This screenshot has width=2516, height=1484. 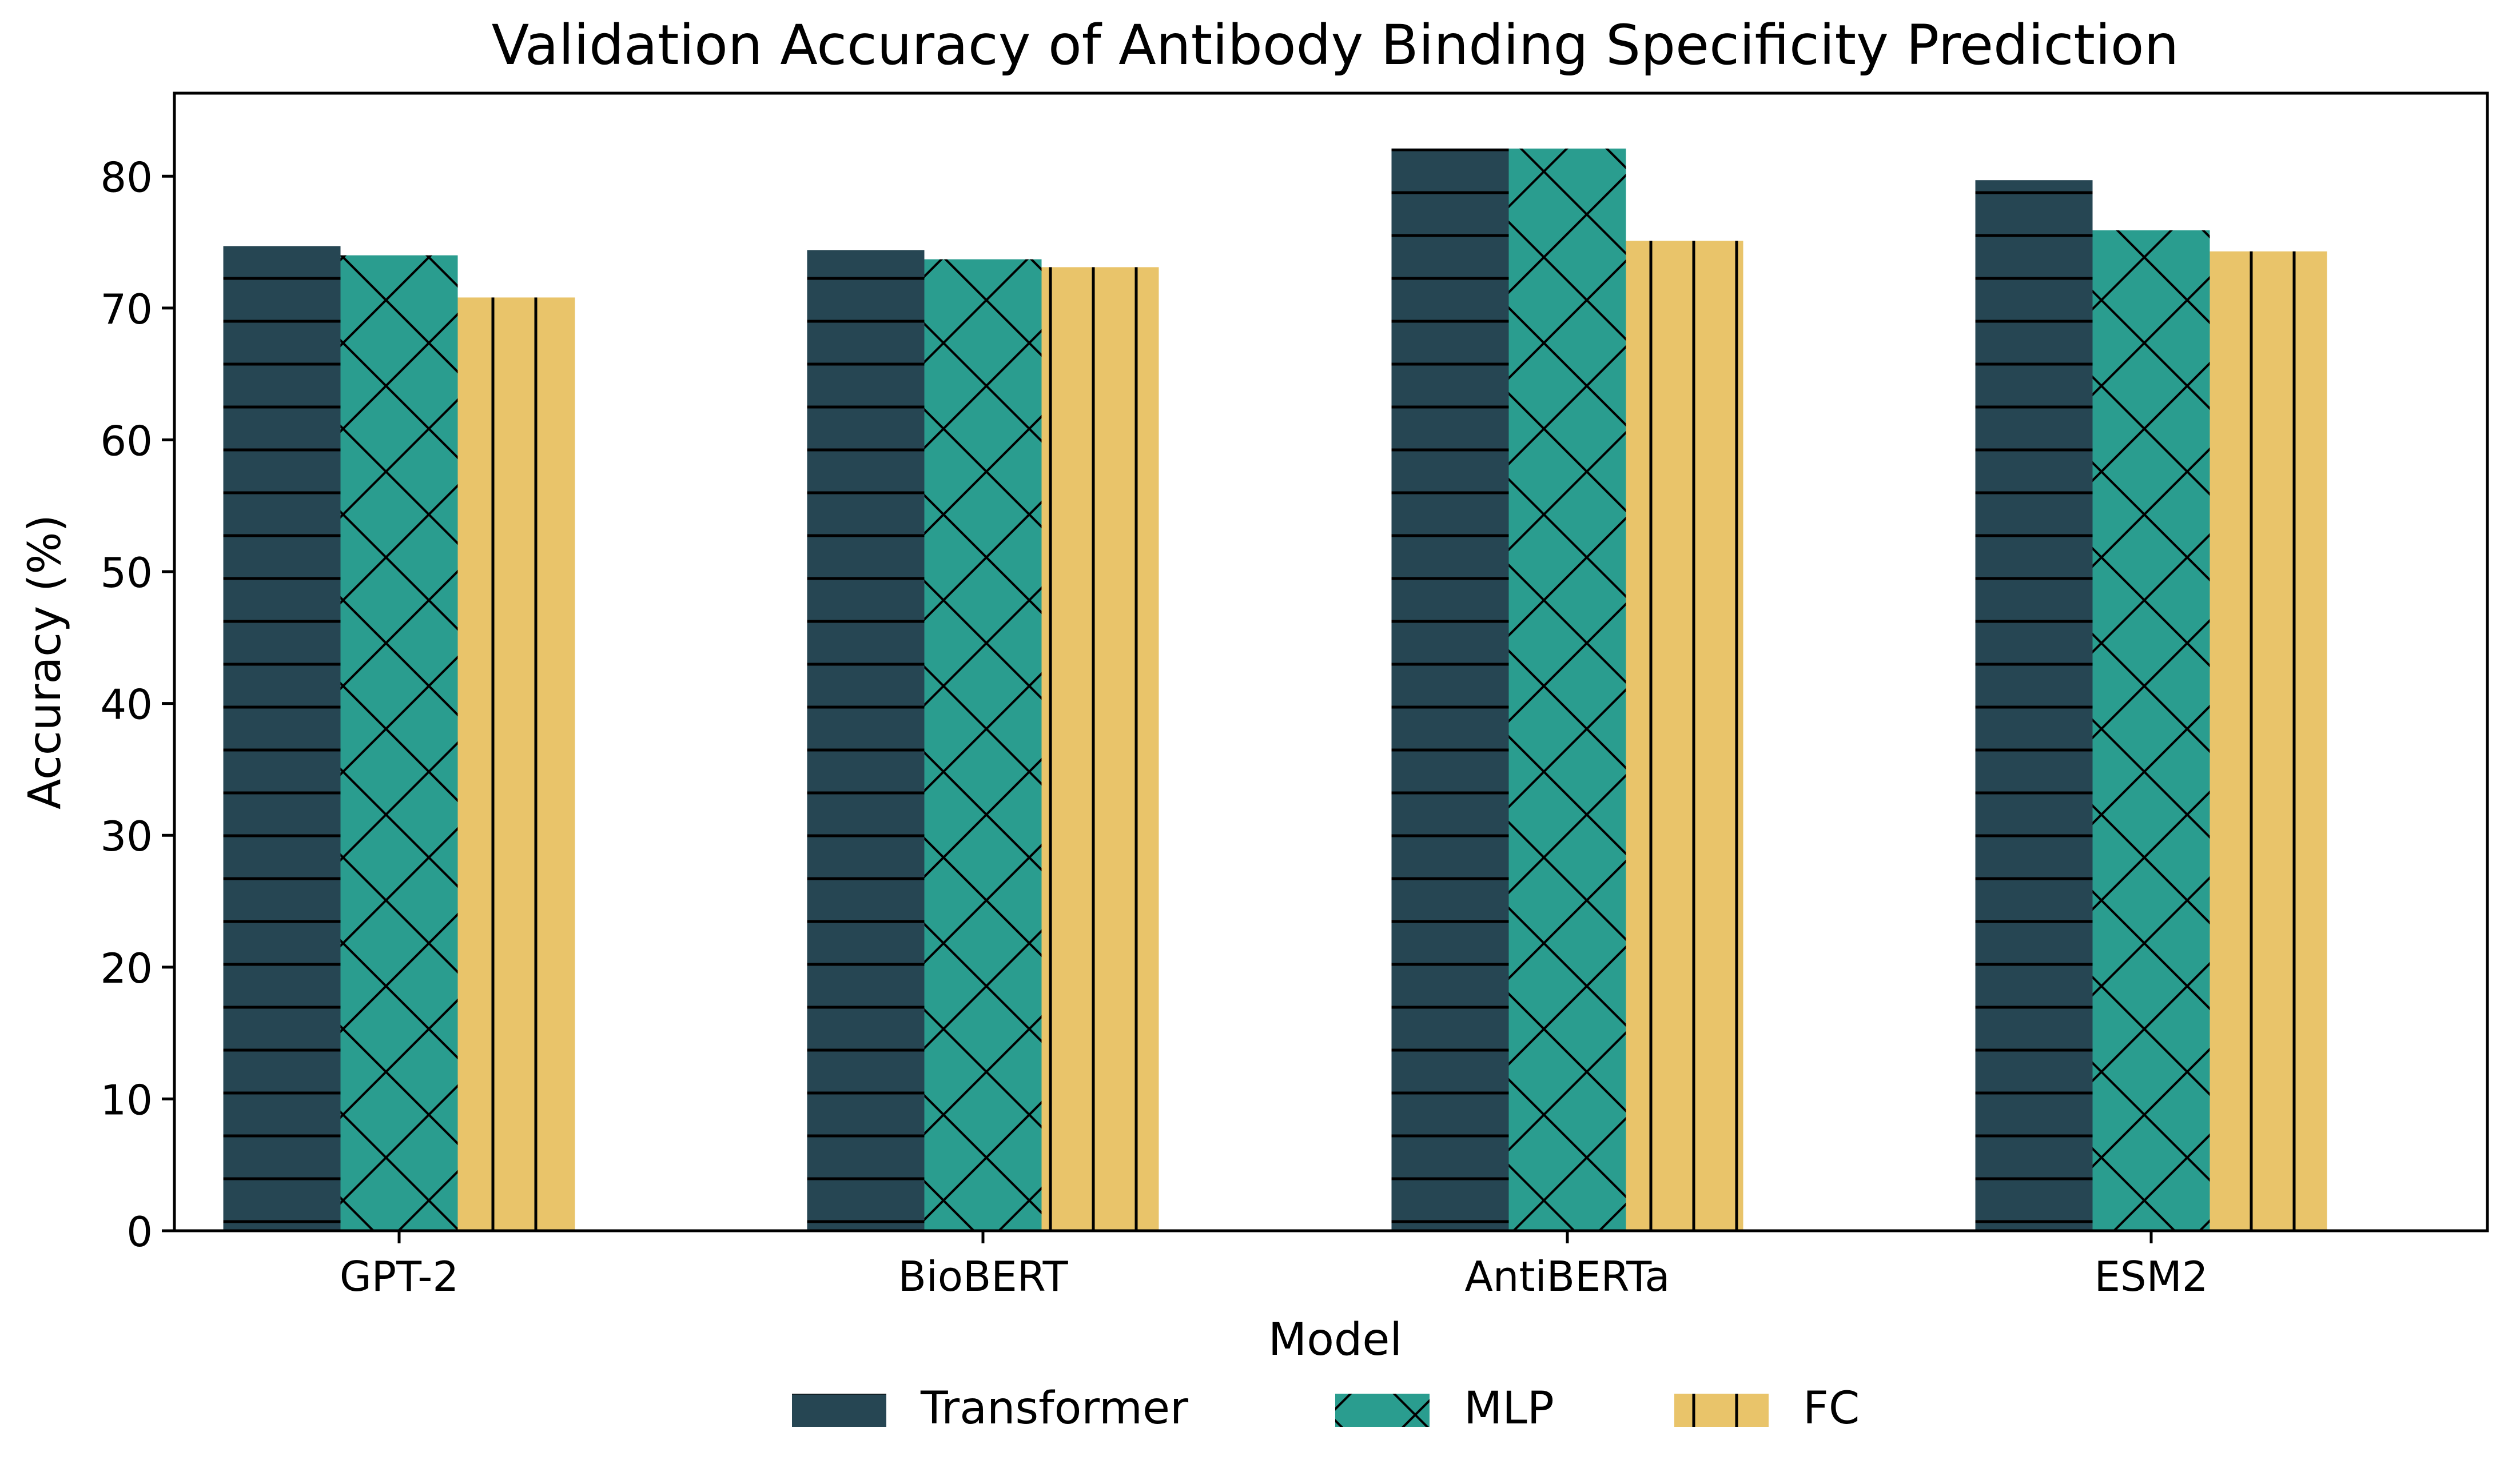 I want to click on legend-label-fc: FC, so click(x=1831, y=1408).